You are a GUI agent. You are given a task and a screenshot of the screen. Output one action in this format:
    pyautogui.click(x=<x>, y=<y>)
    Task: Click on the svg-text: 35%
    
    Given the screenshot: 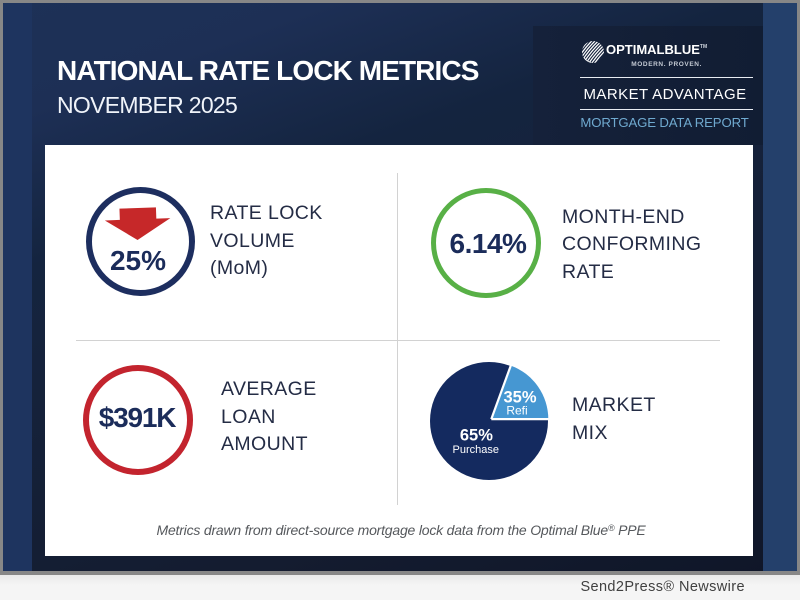 What is the action you would take?
    pyautogui.click(x=519, y=398)
    